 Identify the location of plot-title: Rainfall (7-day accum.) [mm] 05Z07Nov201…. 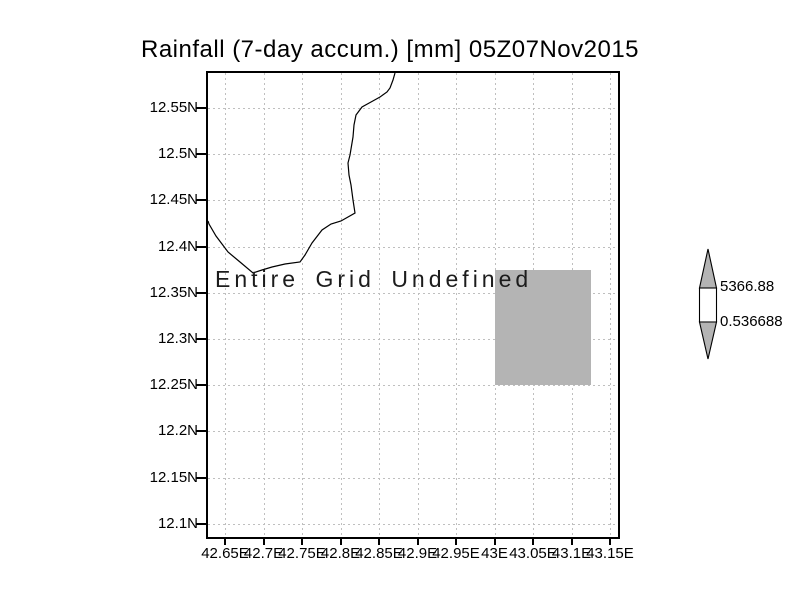
(390, 49).